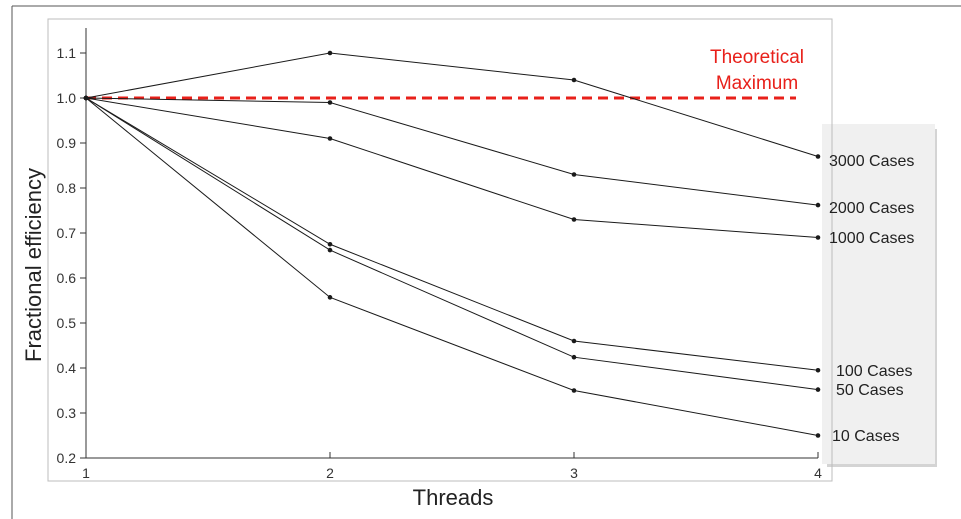 This screenshot has height=519, width=961. I want to click on legend-panel, so click(878, 294).